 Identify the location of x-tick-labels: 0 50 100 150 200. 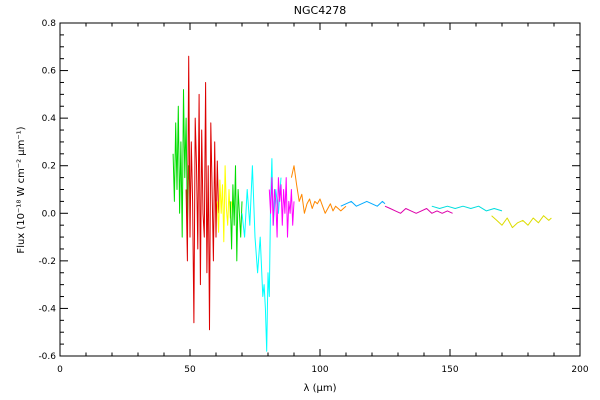
(323, 370).